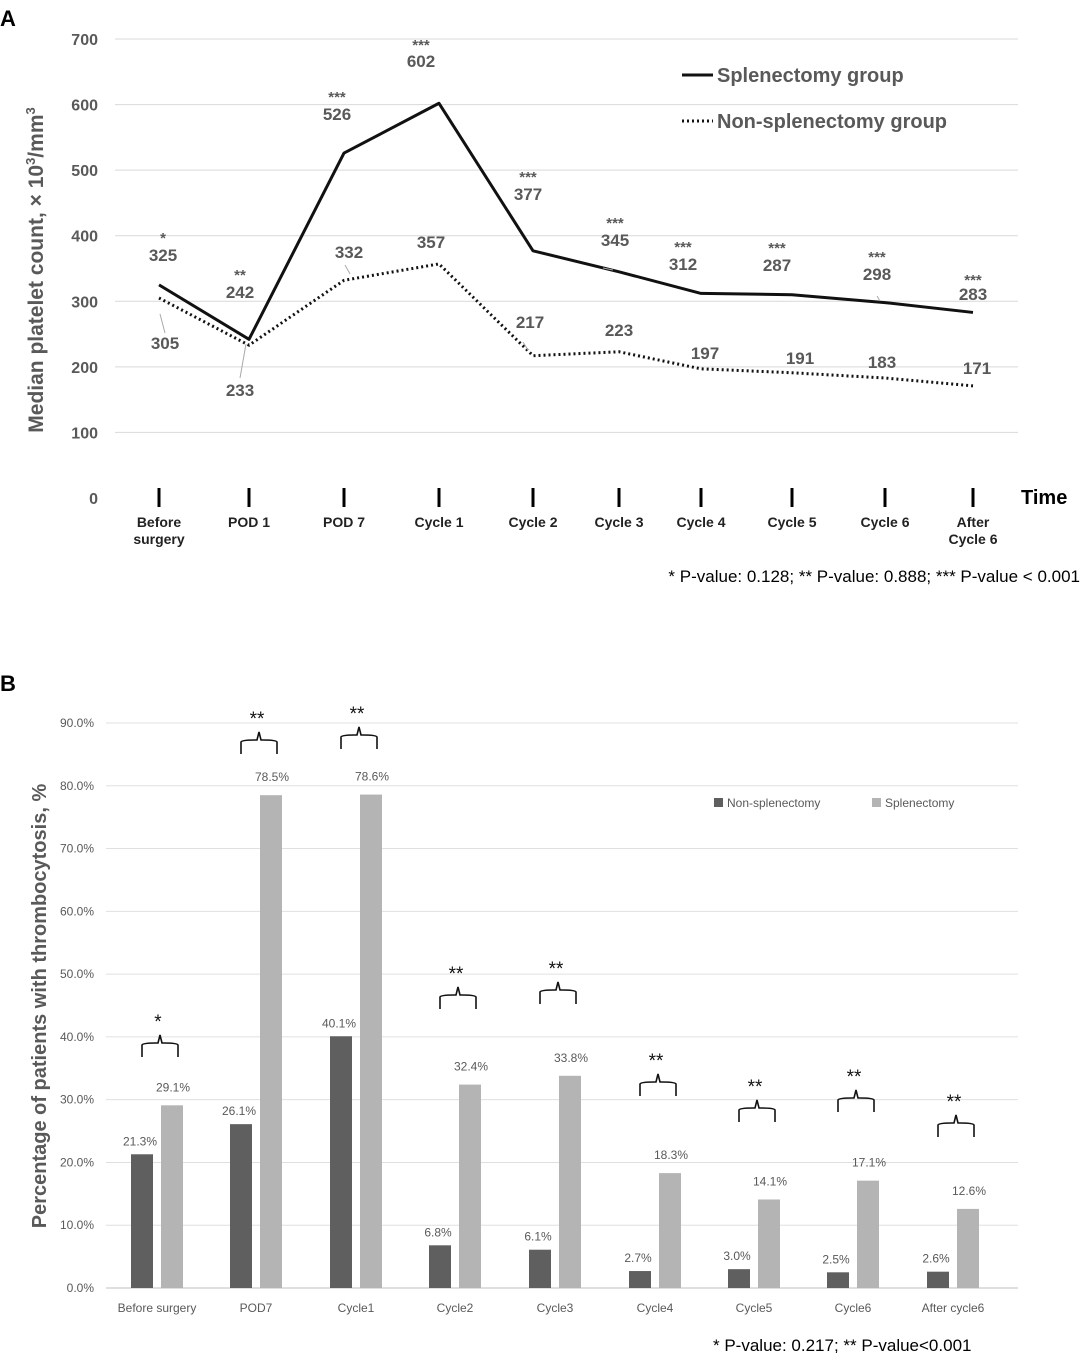  What do you see at coordinates (163, 255) in the screenshot?
I see `splenectomy-value-label: 325` at bounding box center [163, 255].